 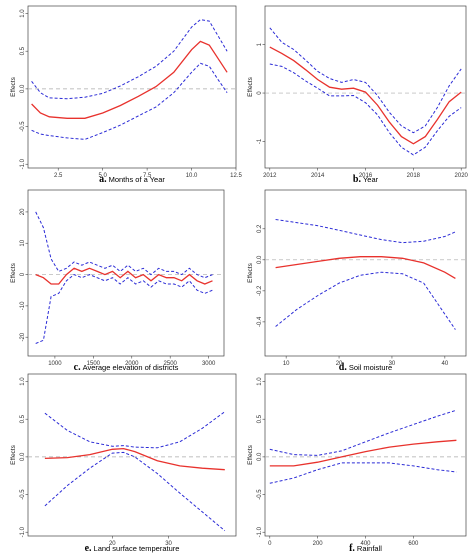 What do you see at coordinates (369, 548) in the screenshot?
I see `x-axis-label: Rainfall` at bounding box center [369, 548].